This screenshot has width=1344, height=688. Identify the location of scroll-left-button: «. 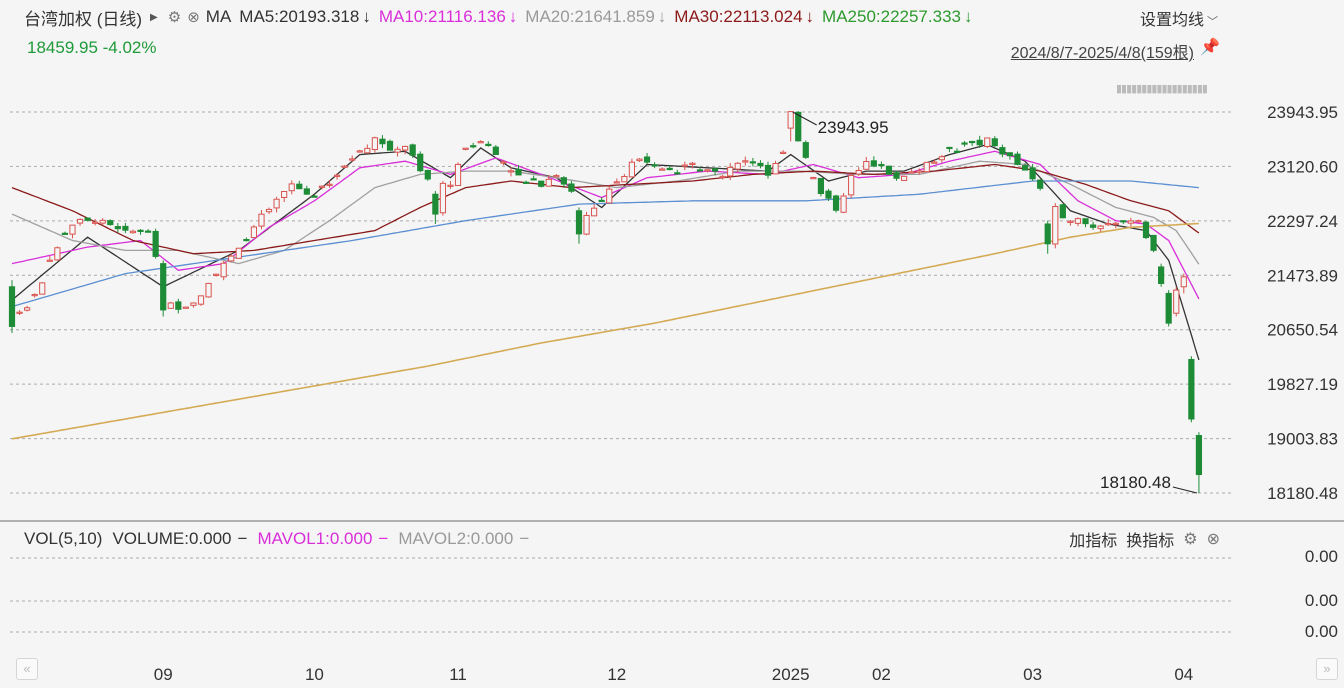
(27, 669).